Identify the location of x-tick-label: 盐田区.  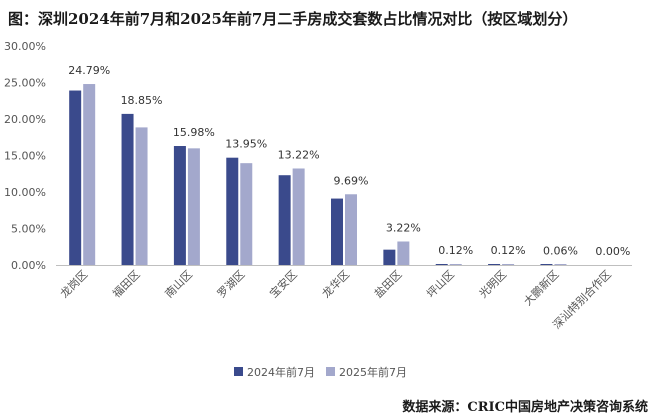
(388, 284).